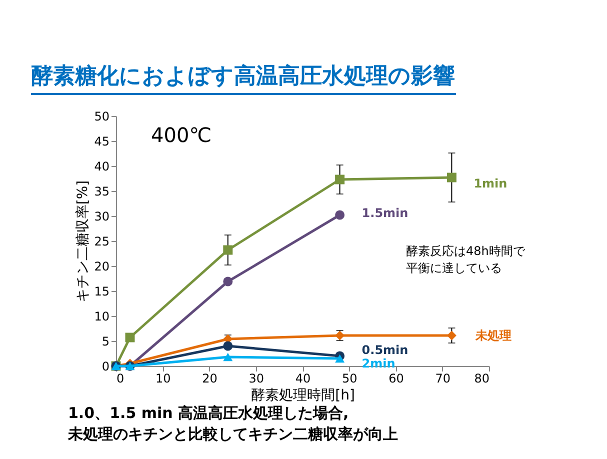 Image resolution: width=607 pixels, height=459 pixels. I want to click on y-tick-label: 0, so click(106, 367).